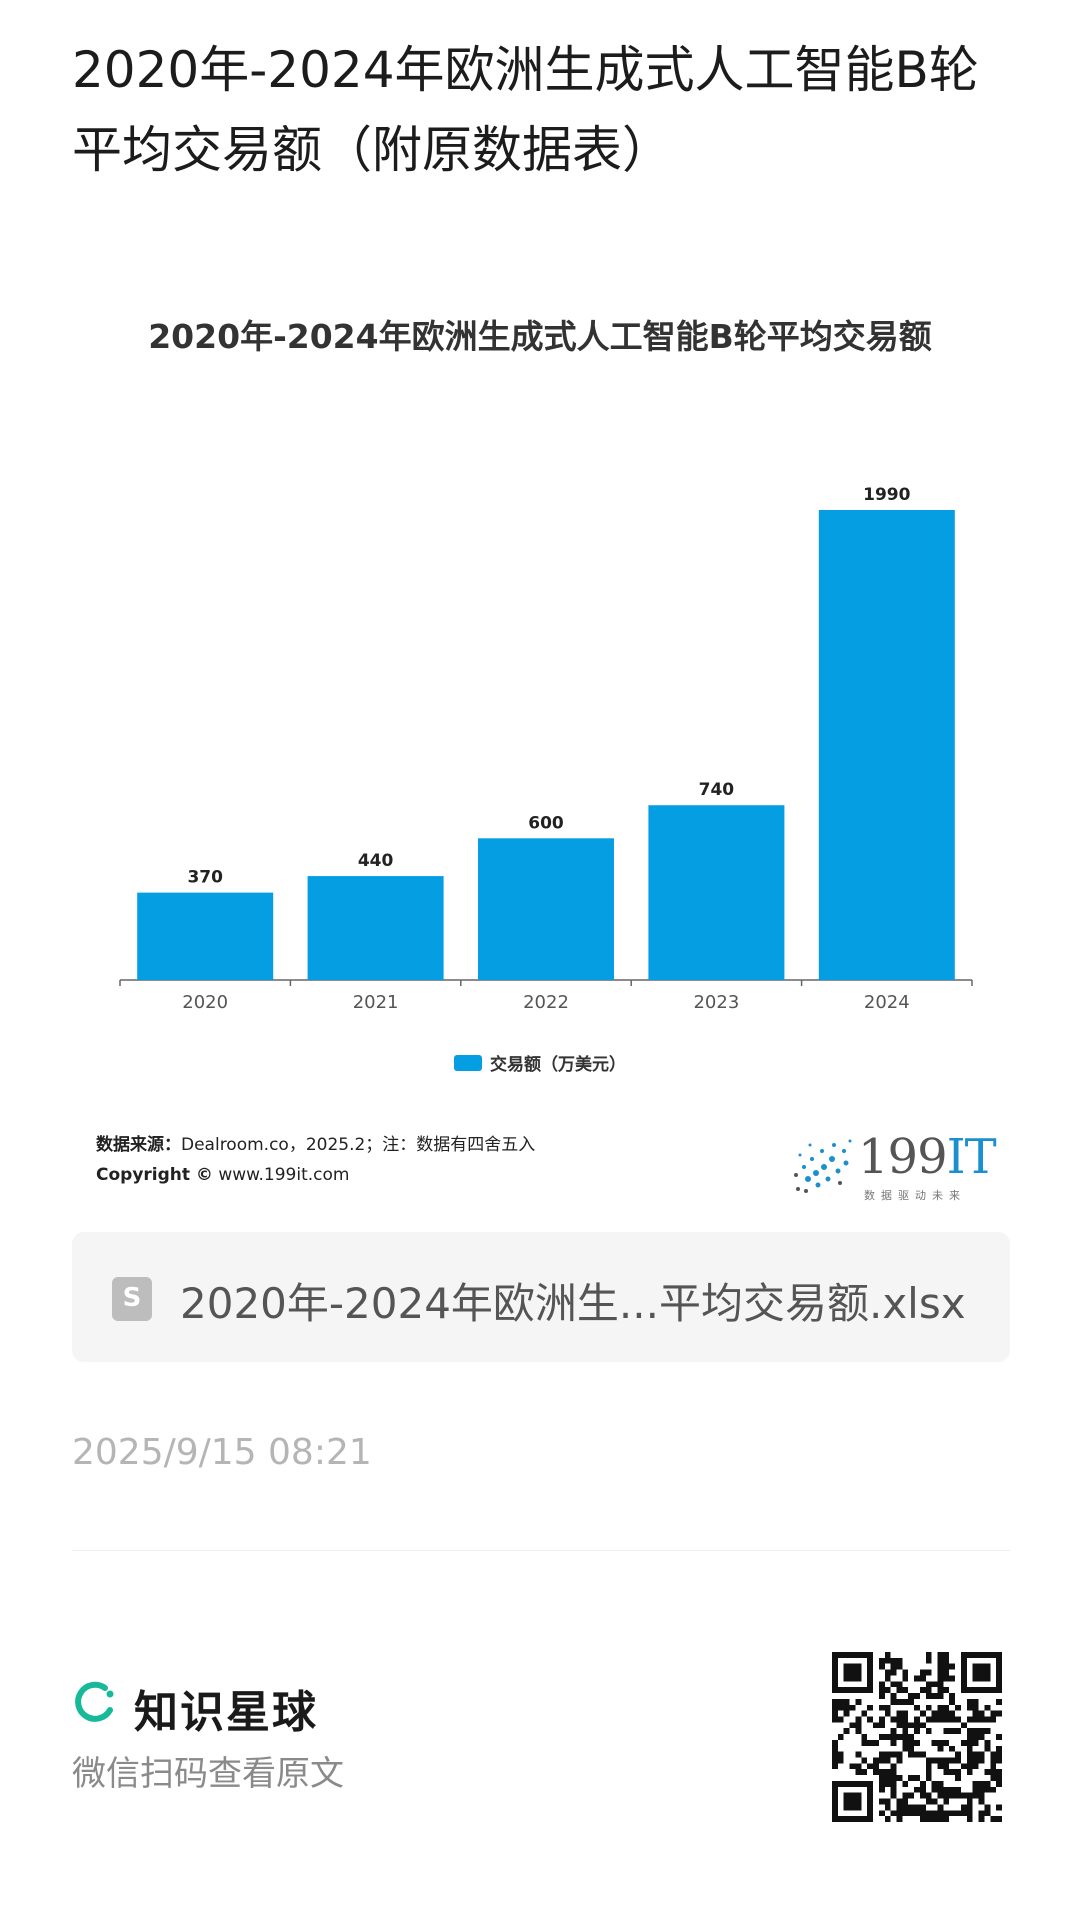 The height and width of the screenshot is (1915, 1080). Describe the element at coordinates (886, 495) in the screenshot. I see `data-label-2024: 1990` at that location.